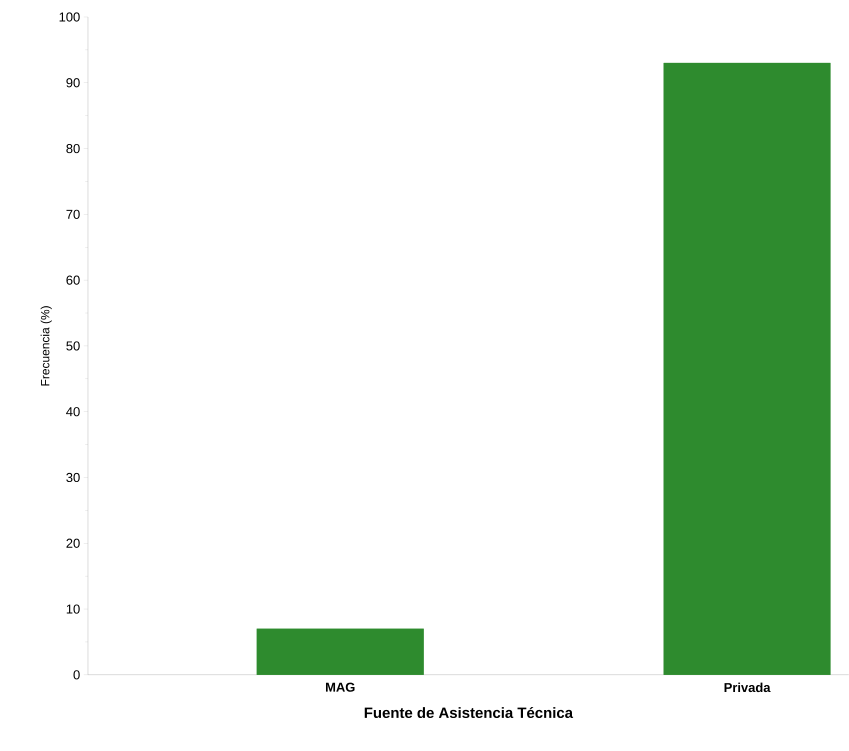 The height and width of the screenshot is (751, 849). Describe the element at coordinates (73, 83) in the screenshot. I see `y-tick-label: 90` at that location.